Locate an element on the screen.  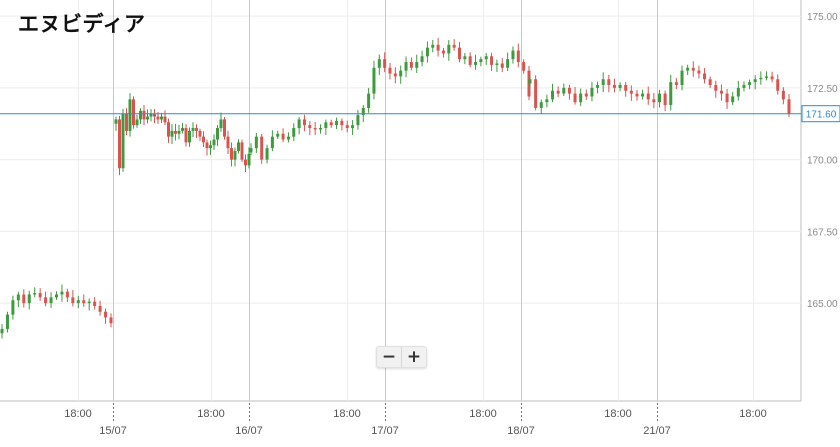
zoom-in-button: + is located at coordinates (413, 357).